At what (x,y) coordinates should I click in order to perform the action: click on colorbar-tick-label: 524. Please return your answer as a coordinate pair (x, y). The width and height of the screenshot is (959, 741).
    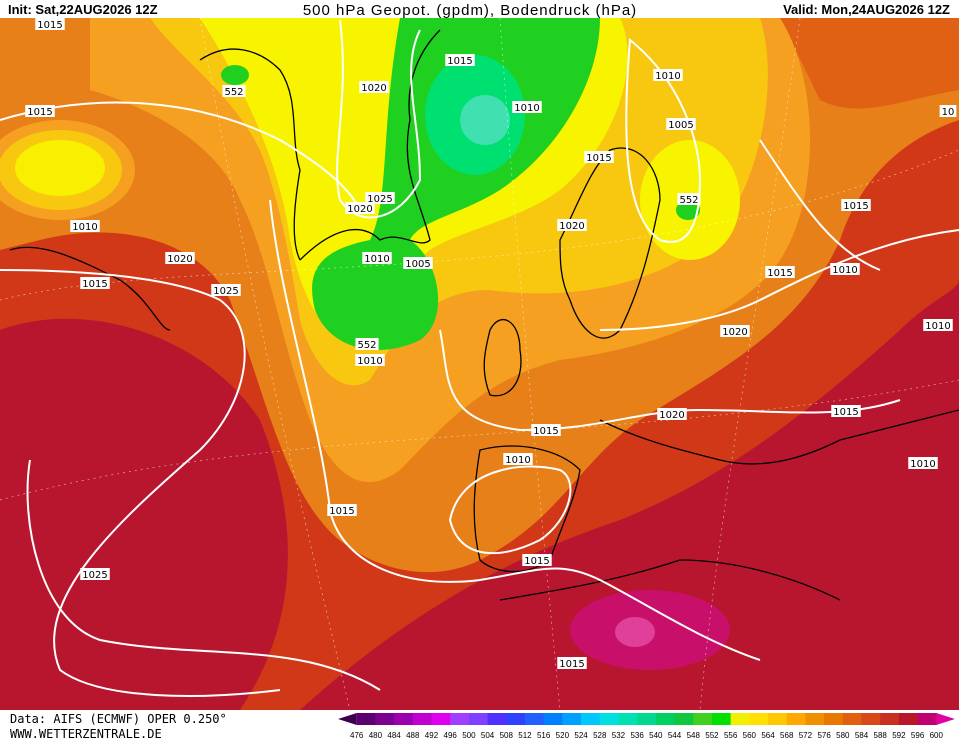
    Looking at the image, I should click on (581, 735).